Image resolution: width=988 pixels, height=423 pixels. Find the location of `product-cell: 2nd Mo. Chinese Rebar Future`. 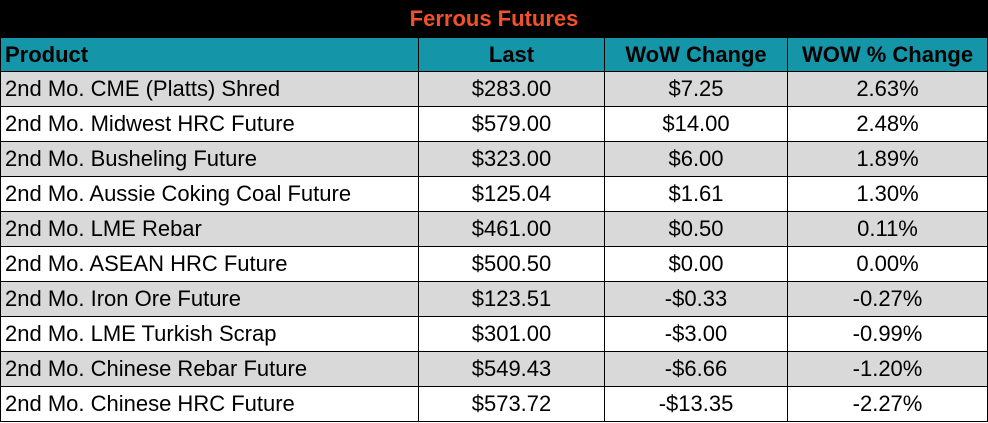

product-cell: 2nd Mo. Chinese Rebar Future is located at coordinates (209, 369).